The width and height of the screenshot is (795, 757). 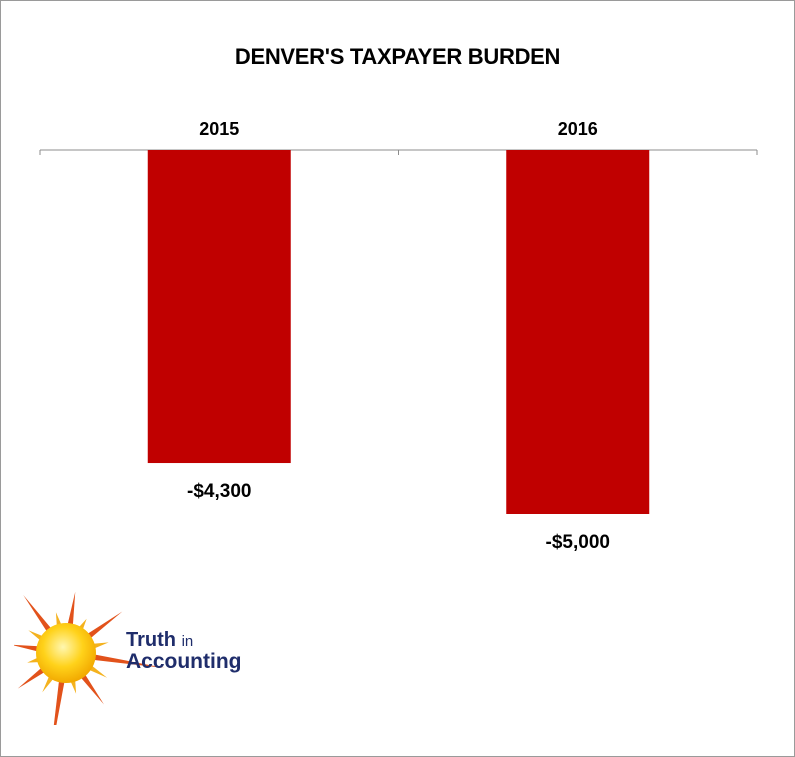 I want to click on chart-title: DENVER'S TAXPAYER BURDEN, so click(x=397, y=56).